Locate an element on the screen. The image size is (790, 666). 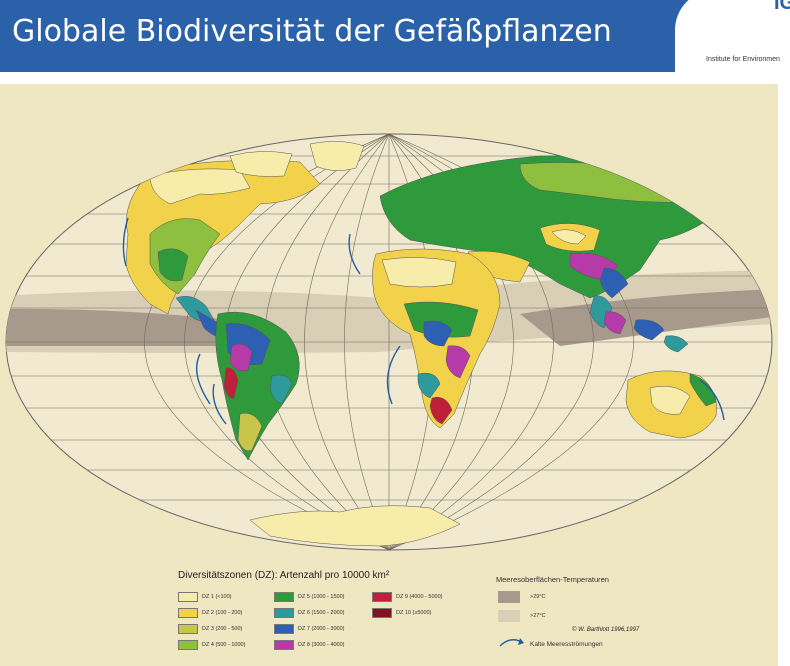
legend-label-dz4: DZ 4 (500 - 1000) is located at coordinates (224, 645).